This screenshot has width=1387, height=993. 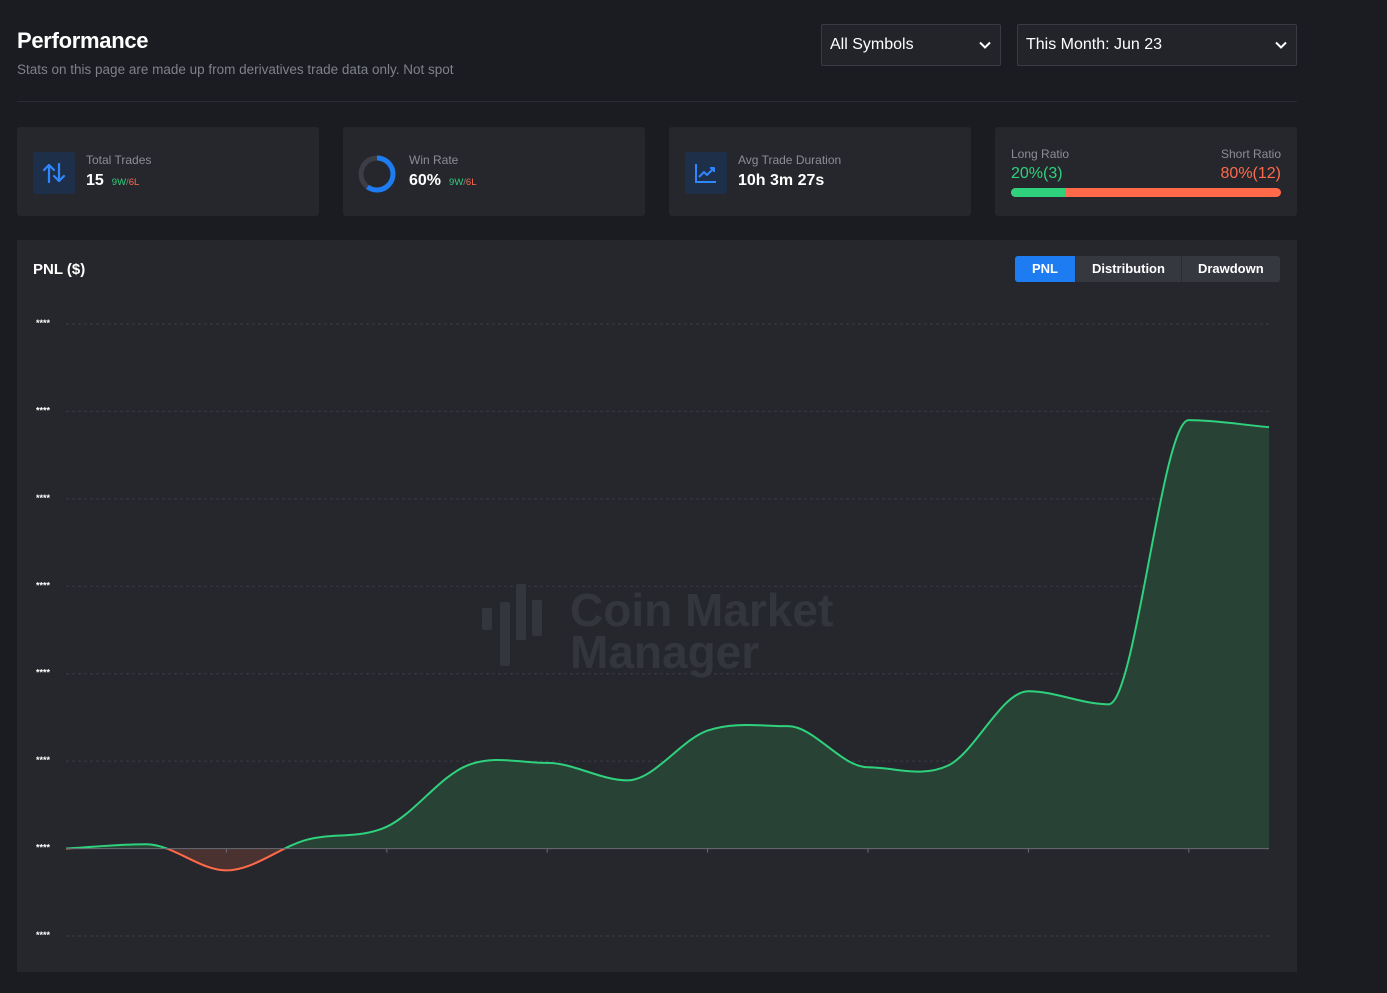 I want to click on long-ratio-value: 20%(3), so click(x=1037, y=173).